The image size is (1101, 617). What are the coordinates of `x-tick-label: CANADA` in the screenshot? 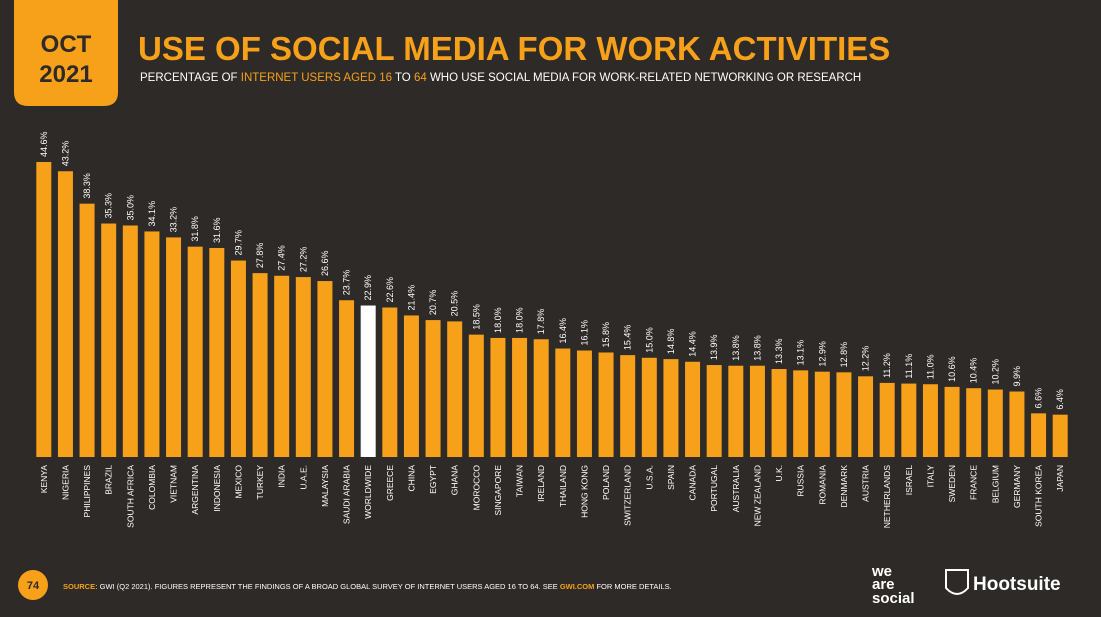 It's located at (693, 483).